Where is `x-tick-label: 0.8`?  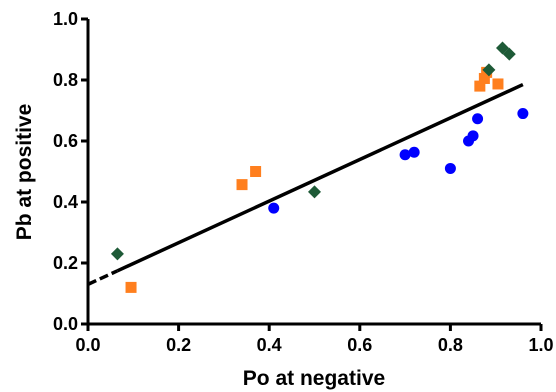
x-tick-label: 0.8 is located at coordinates (450, 345).